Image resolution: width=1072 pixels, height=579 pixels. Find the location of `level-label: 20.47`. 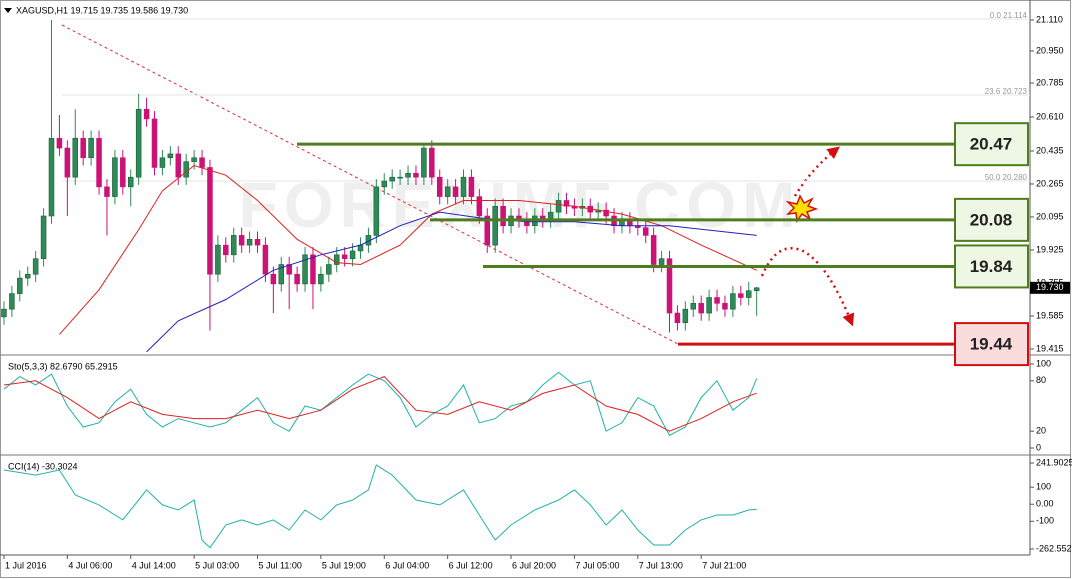

level-label: 20.47 is located at coordinates (991, 144).